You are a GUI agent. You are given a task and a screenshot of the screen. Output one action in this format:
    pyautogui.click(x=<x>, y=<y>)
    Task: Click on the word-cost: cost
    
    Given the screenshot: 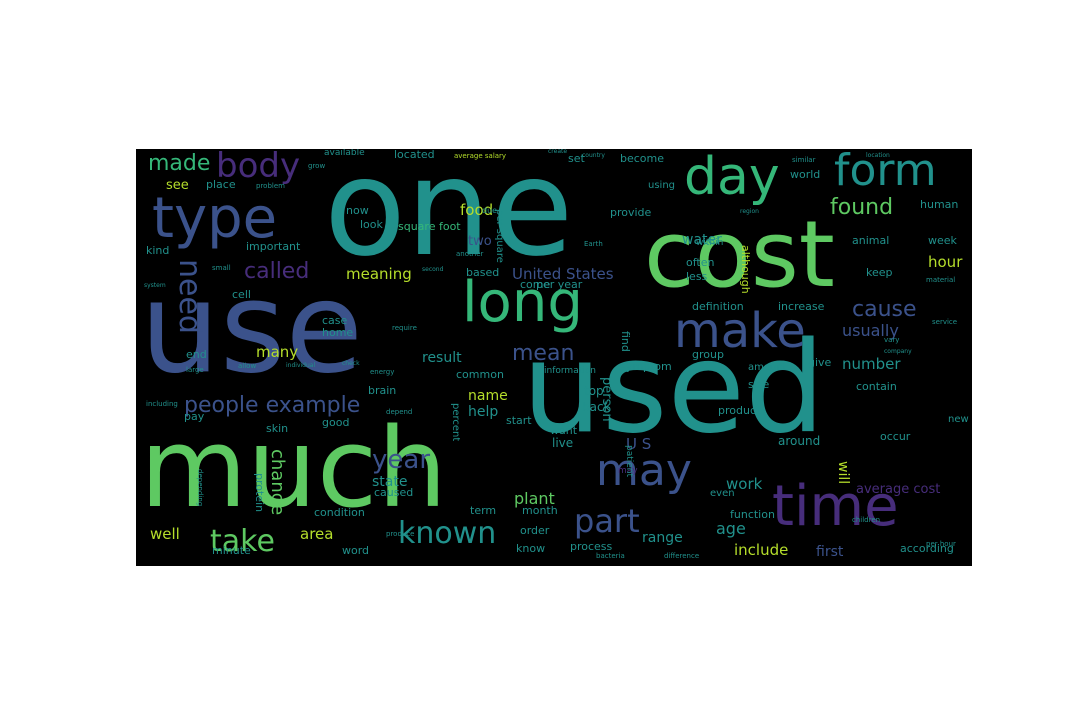 What is the action you would take?
    pyautogui.click(x=739, y=254)
    